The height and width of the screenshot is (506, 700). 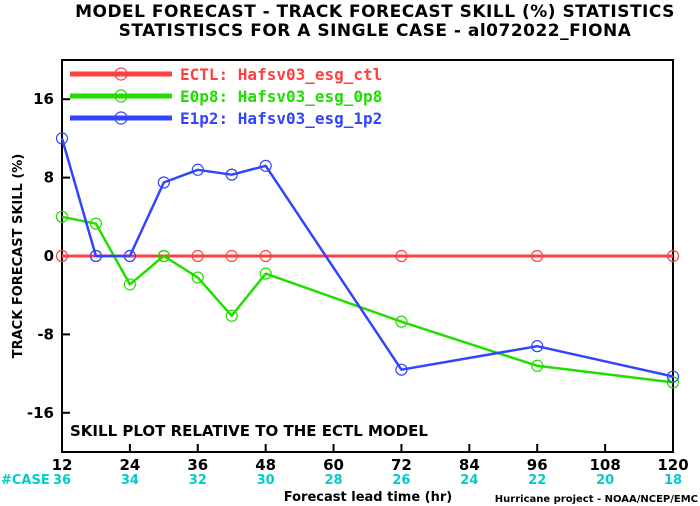 I want to click on x-tick-label: 24, so click(x=129, y=465).